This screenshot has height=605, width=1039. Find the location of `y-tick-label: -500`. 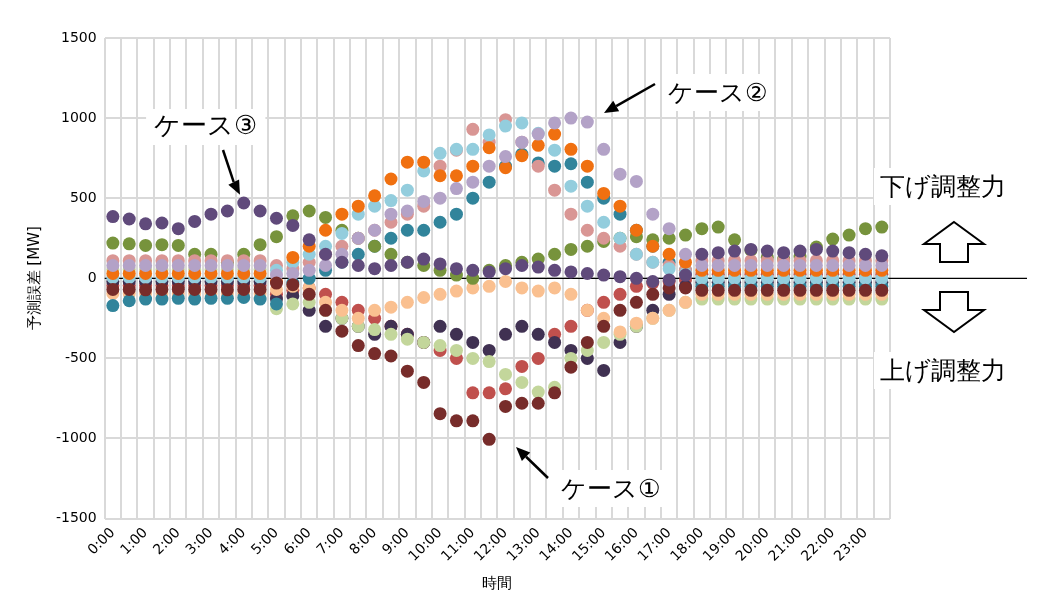

y-tick-label: -500 is located at coordinates (80, 357).